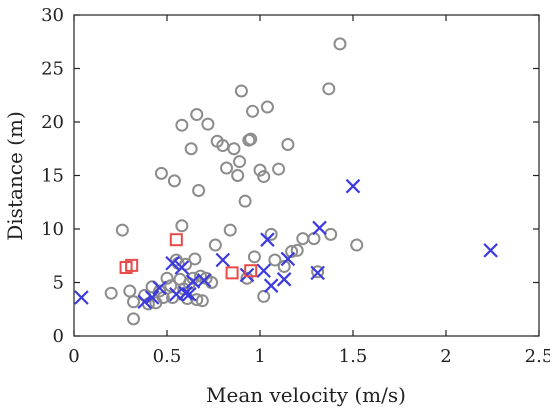  What do you see at coordinates (52, 69) in the screenshot?
I see `y-tick-label: 25` at bounding box center [52, 69].